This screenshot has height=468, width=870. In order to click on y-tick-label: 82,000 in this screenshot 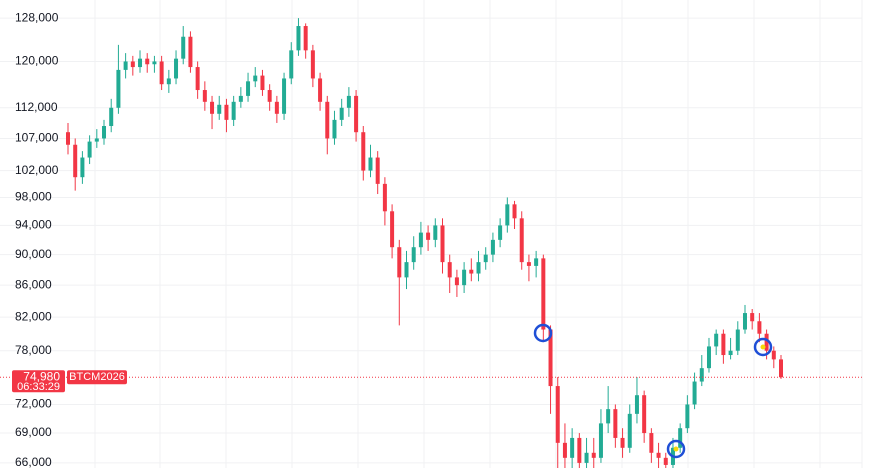, I will do `click(33, 316)`.